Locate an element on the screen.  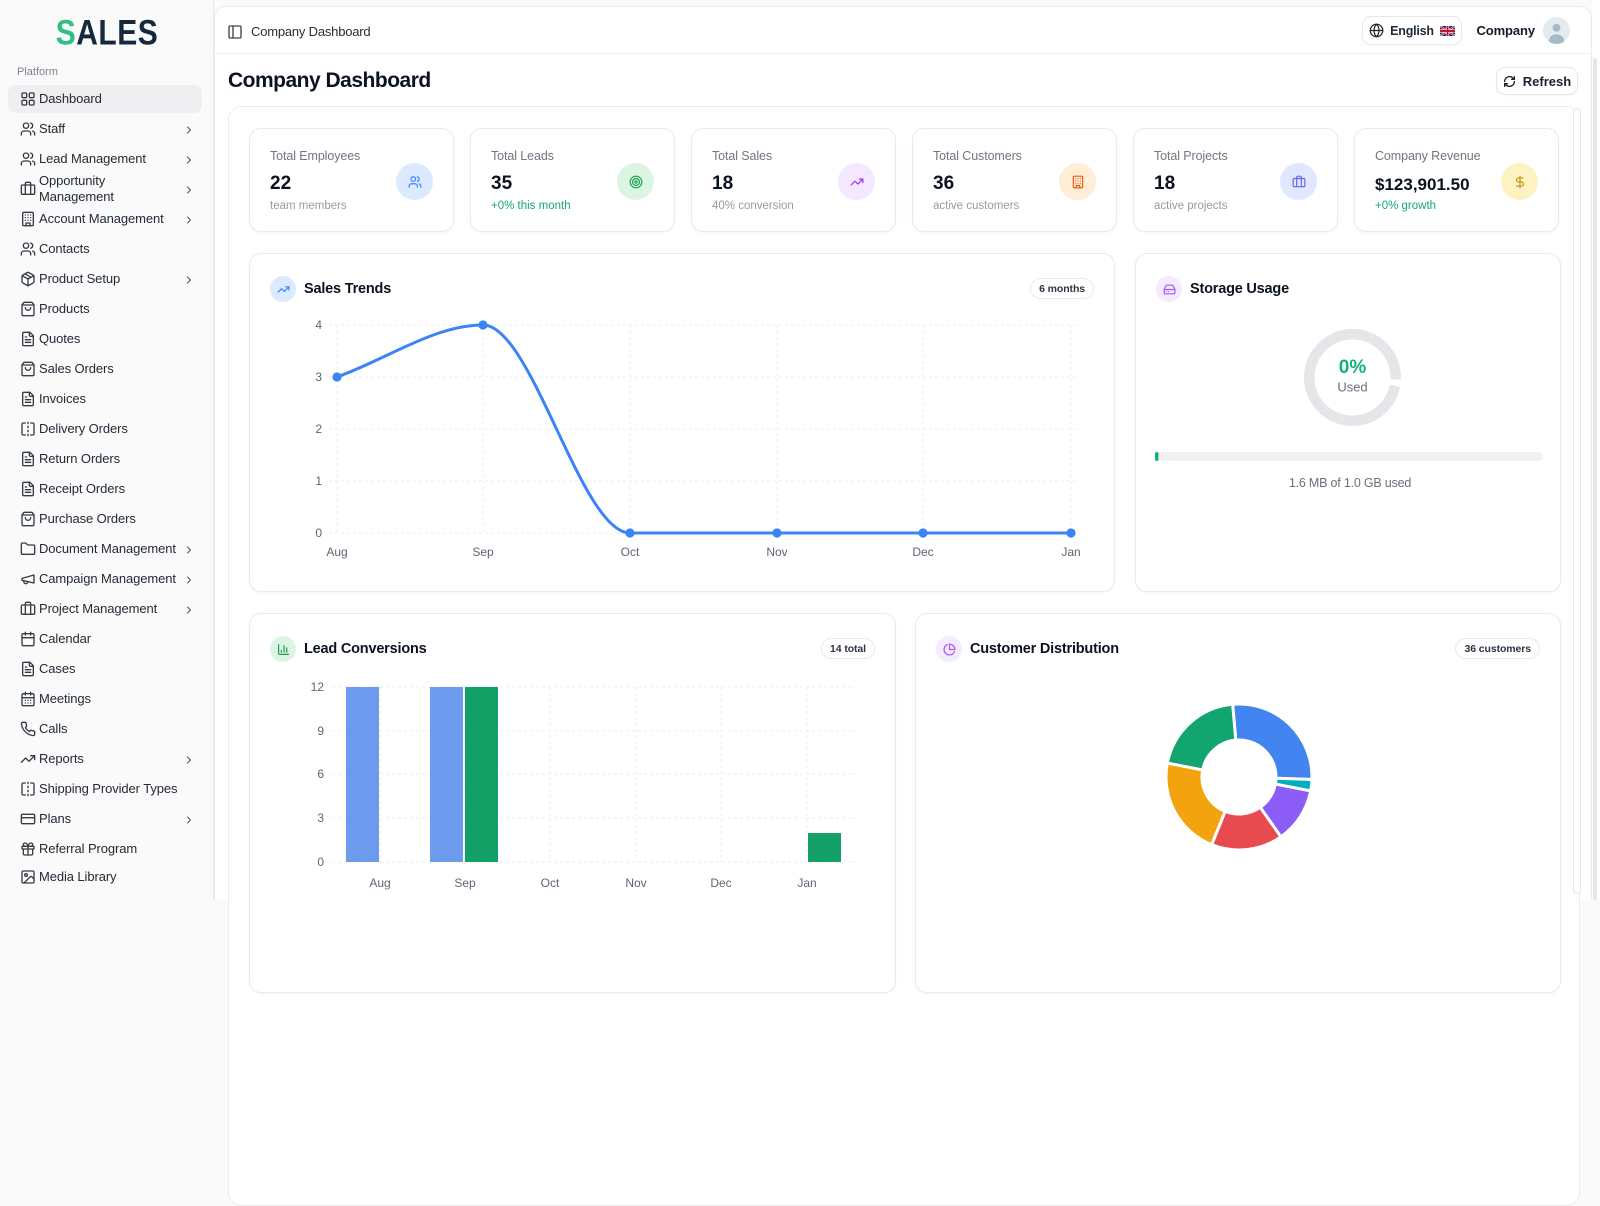
svg-text: 12 is located at coordinates (318, 687).